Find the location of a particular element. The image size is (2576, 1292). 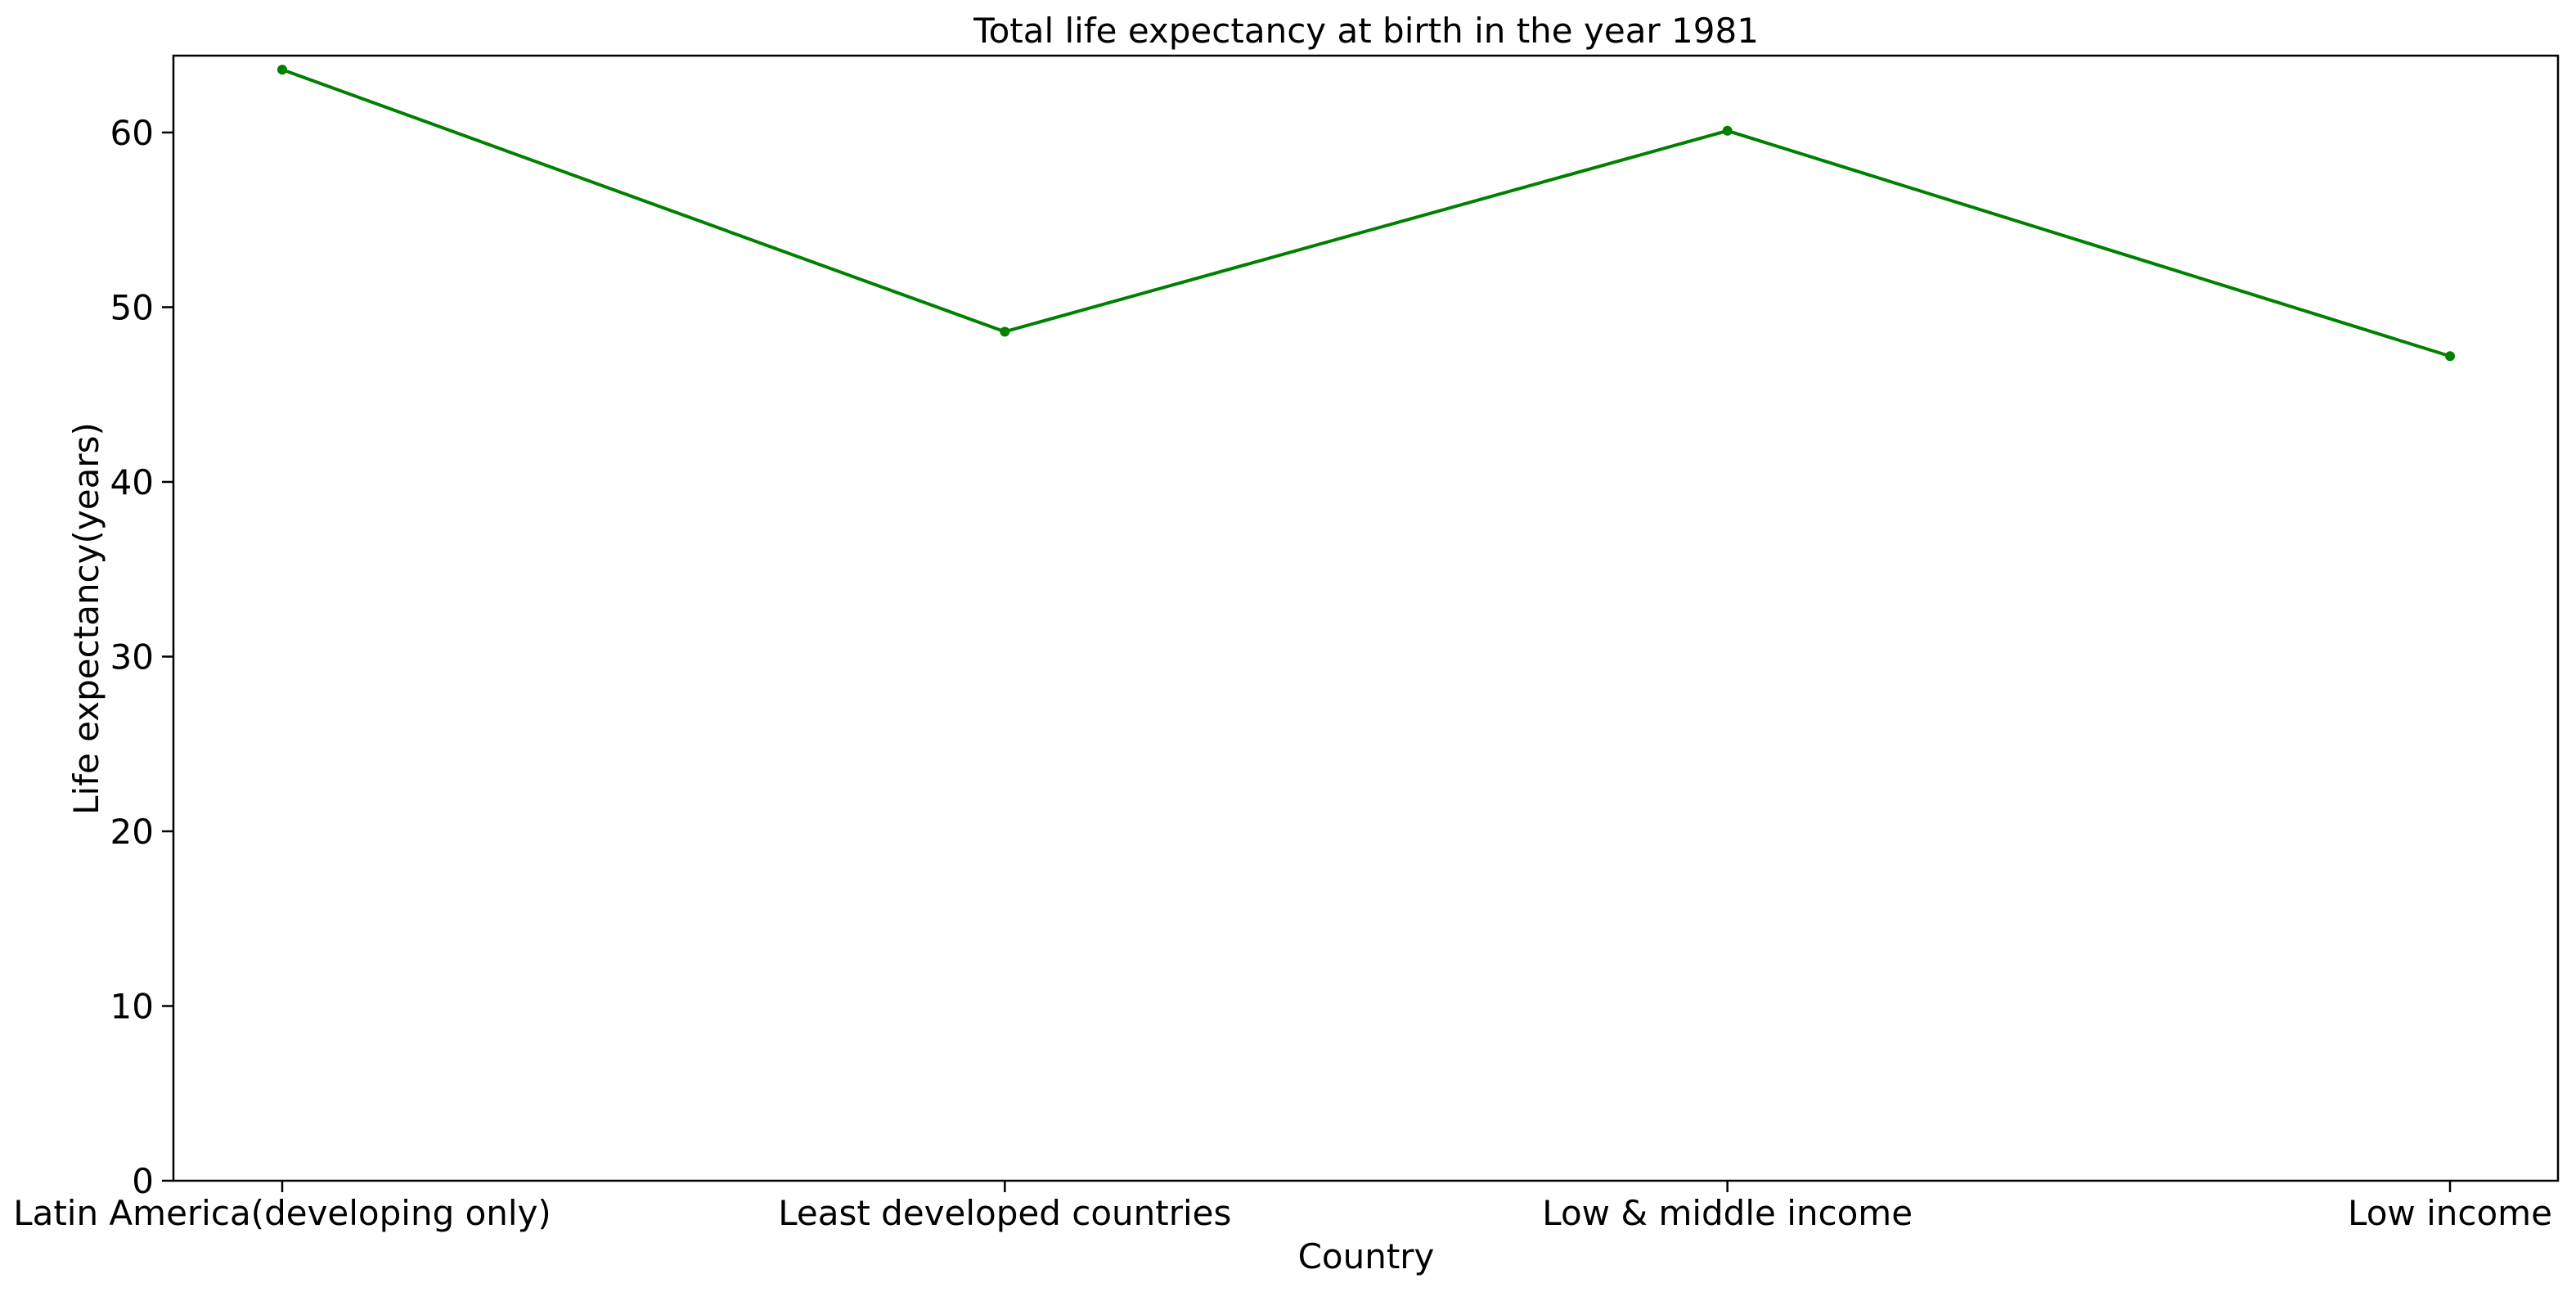

y-tick-label: 60 is located at coordinates (132, 133).